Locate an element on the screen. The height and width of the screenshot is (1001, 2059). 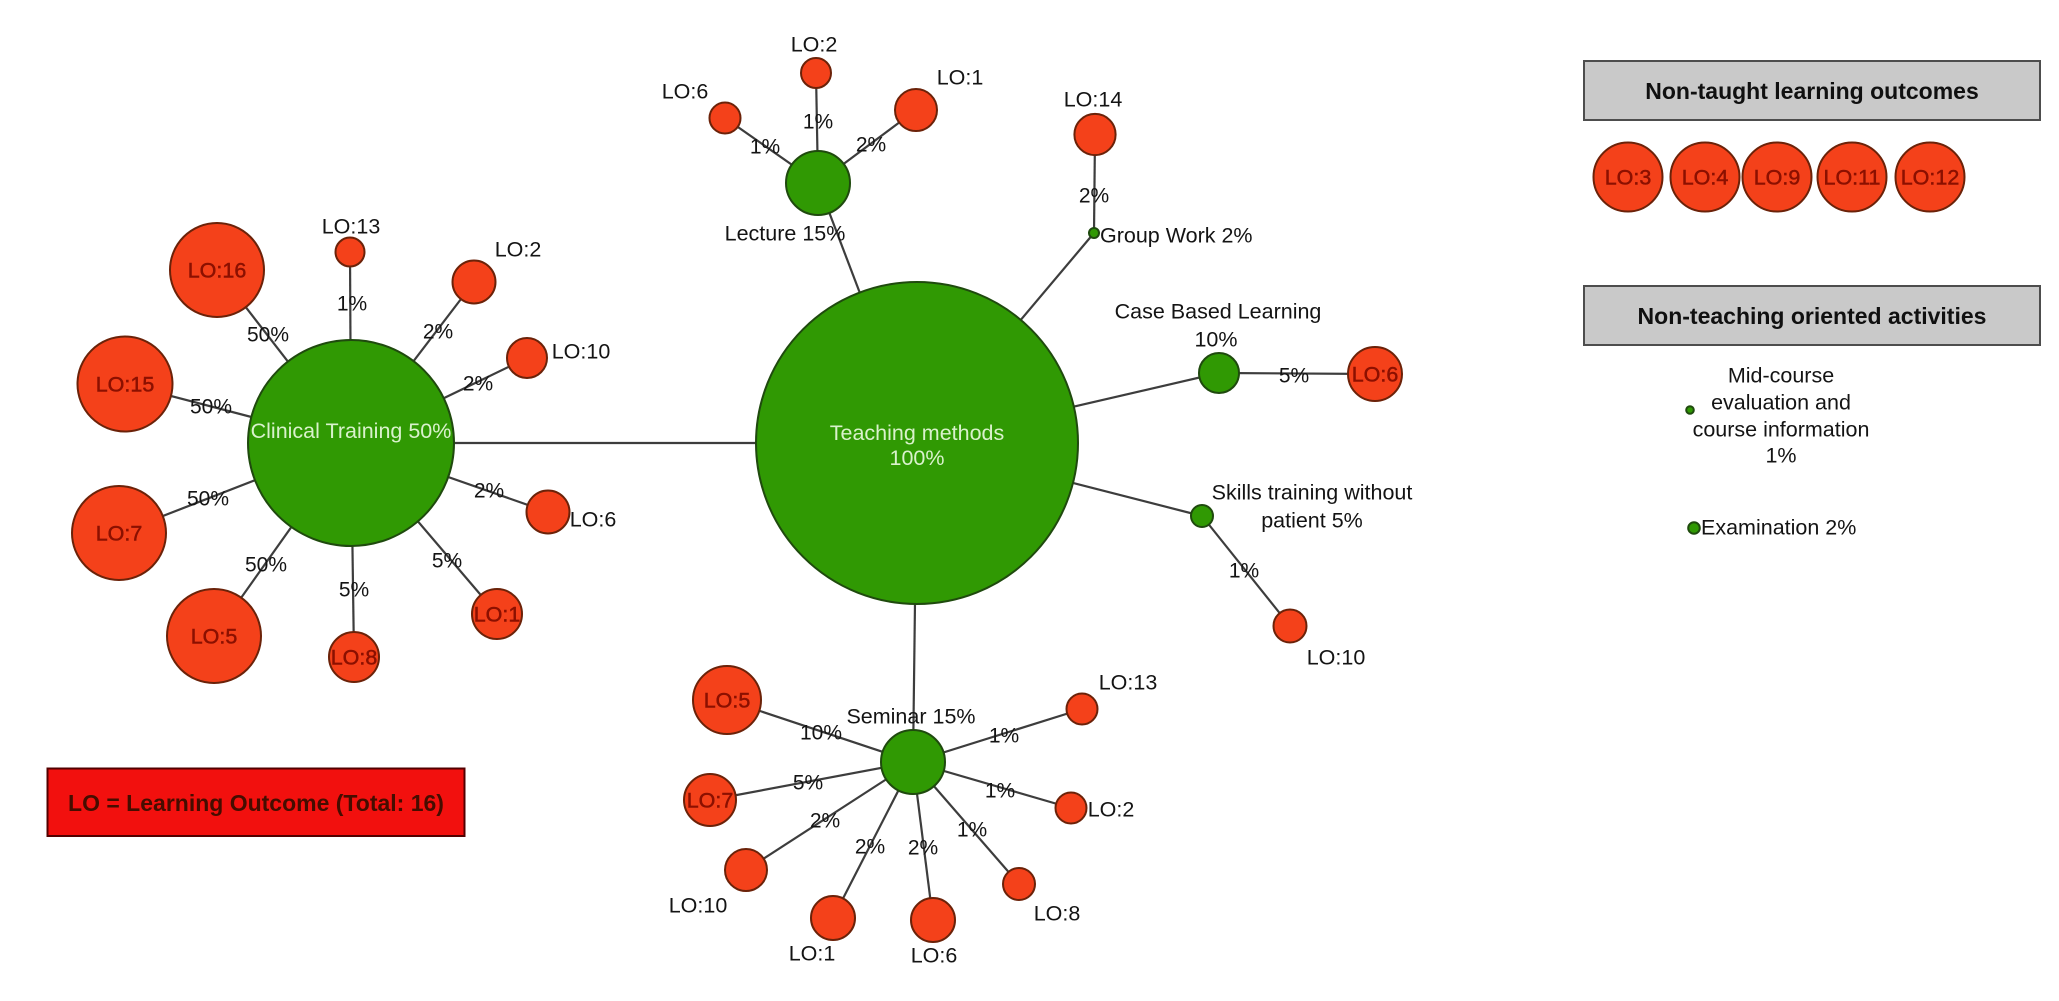
svg-text: evaluation and is located at coordinates (1781, 403).